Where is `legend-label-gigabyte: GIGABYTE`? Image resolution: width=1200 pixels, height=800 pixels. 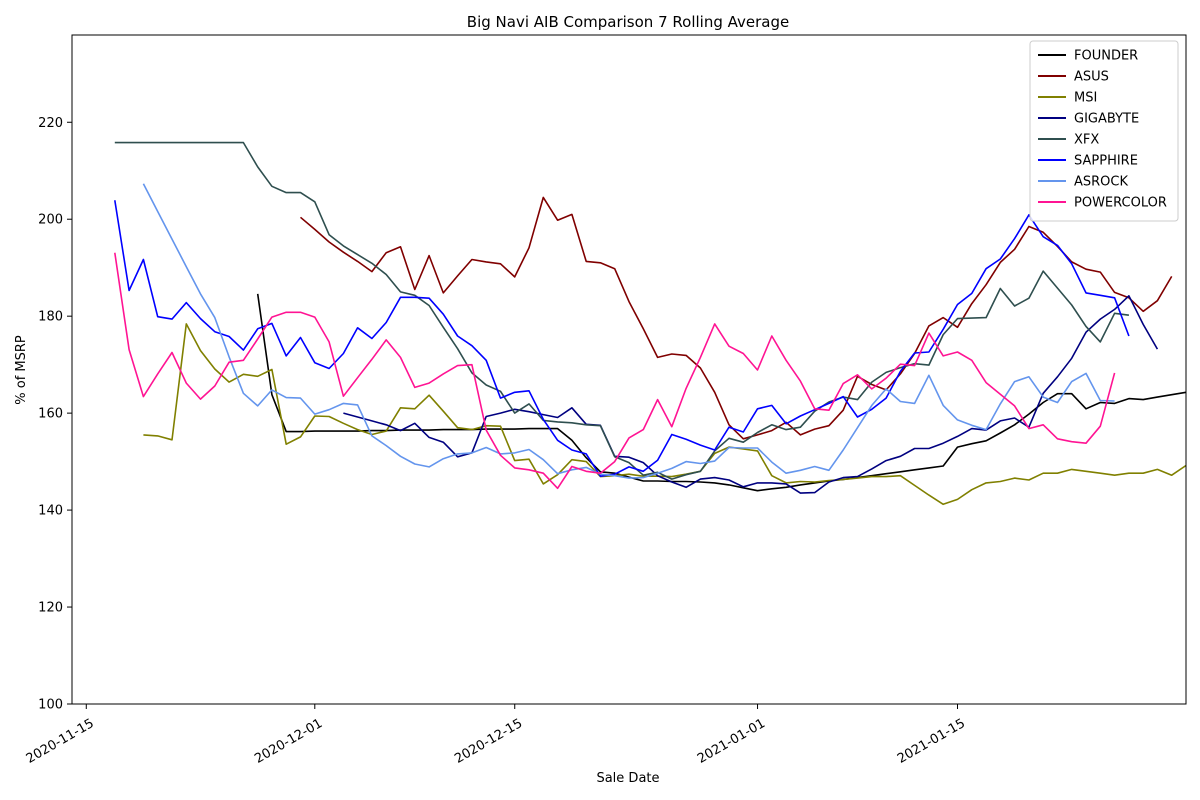 legend-label-gigabyte: GIGABYTE is located at coordinates (1106, 119).